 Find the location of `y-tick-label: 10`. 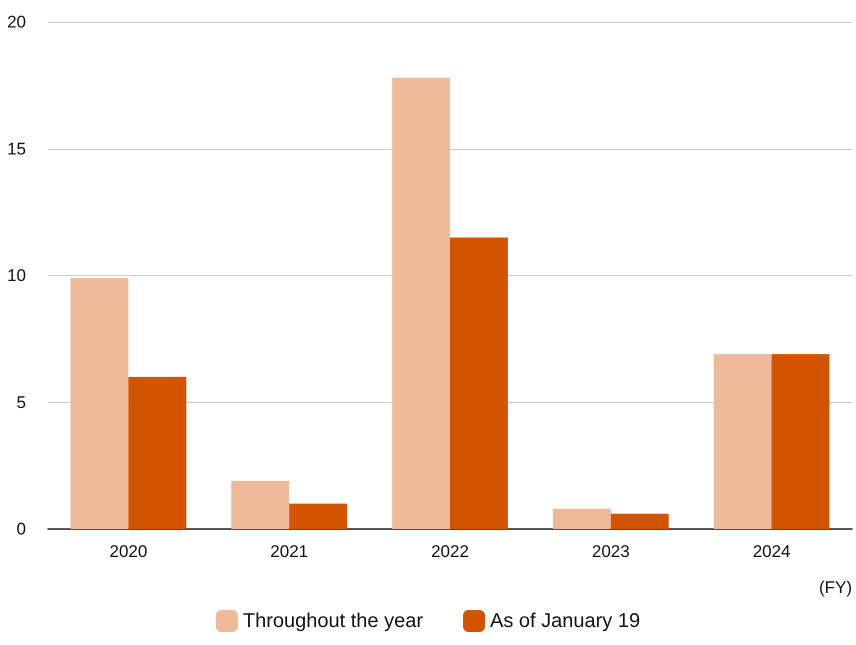

y-tick-label: 10 is located at coordinates (16, 275).